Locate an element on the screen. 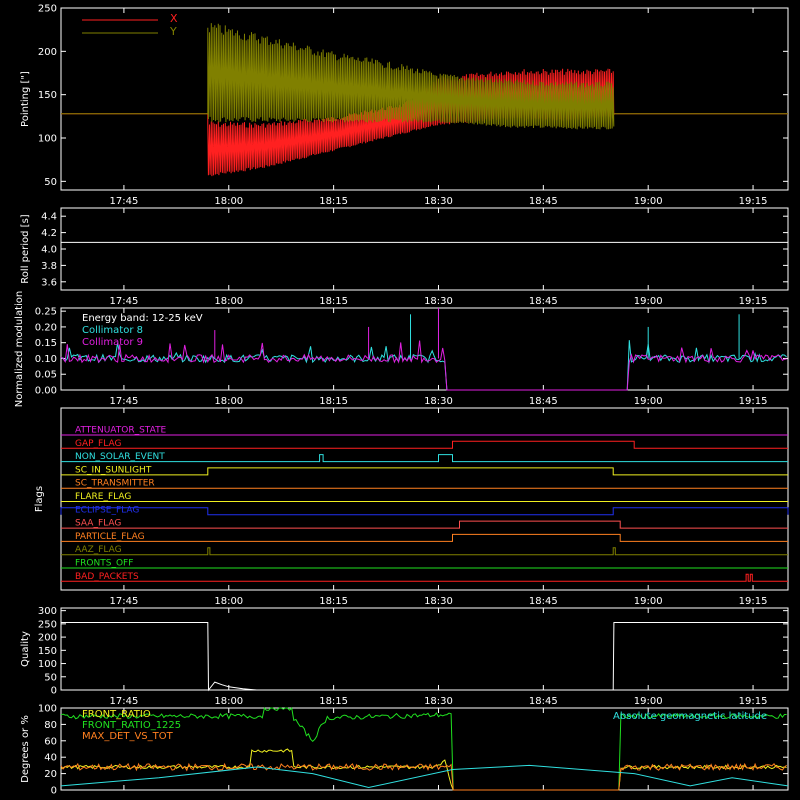 This screenshot has width=800, height=800. y-tick-label: 3.8 is located at coordinates (49, 266).